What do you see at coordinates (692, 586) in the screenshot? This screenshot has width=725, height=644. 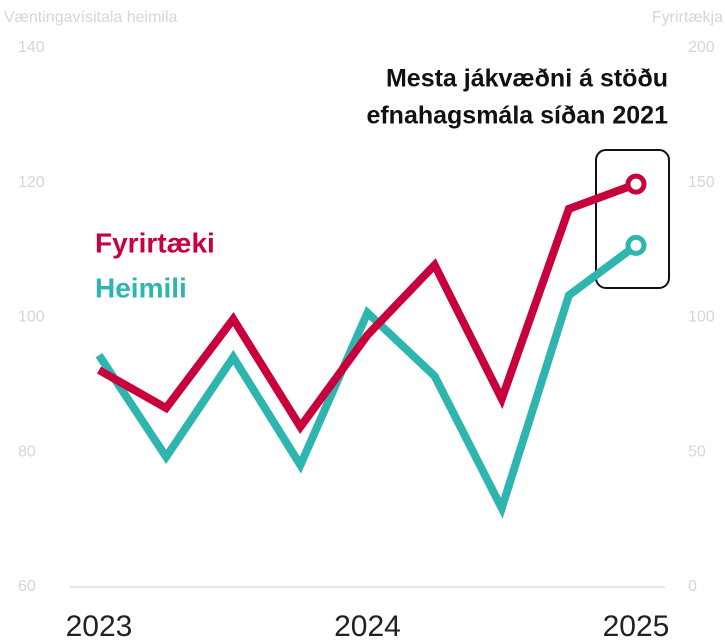 I see `y2-tick-label: 0` at bounding box center [692, 586].